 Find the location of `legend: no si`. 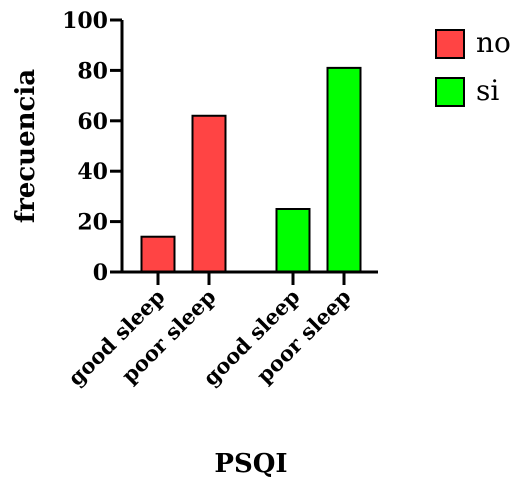

legend: no si is located at coordinates (473, 66).